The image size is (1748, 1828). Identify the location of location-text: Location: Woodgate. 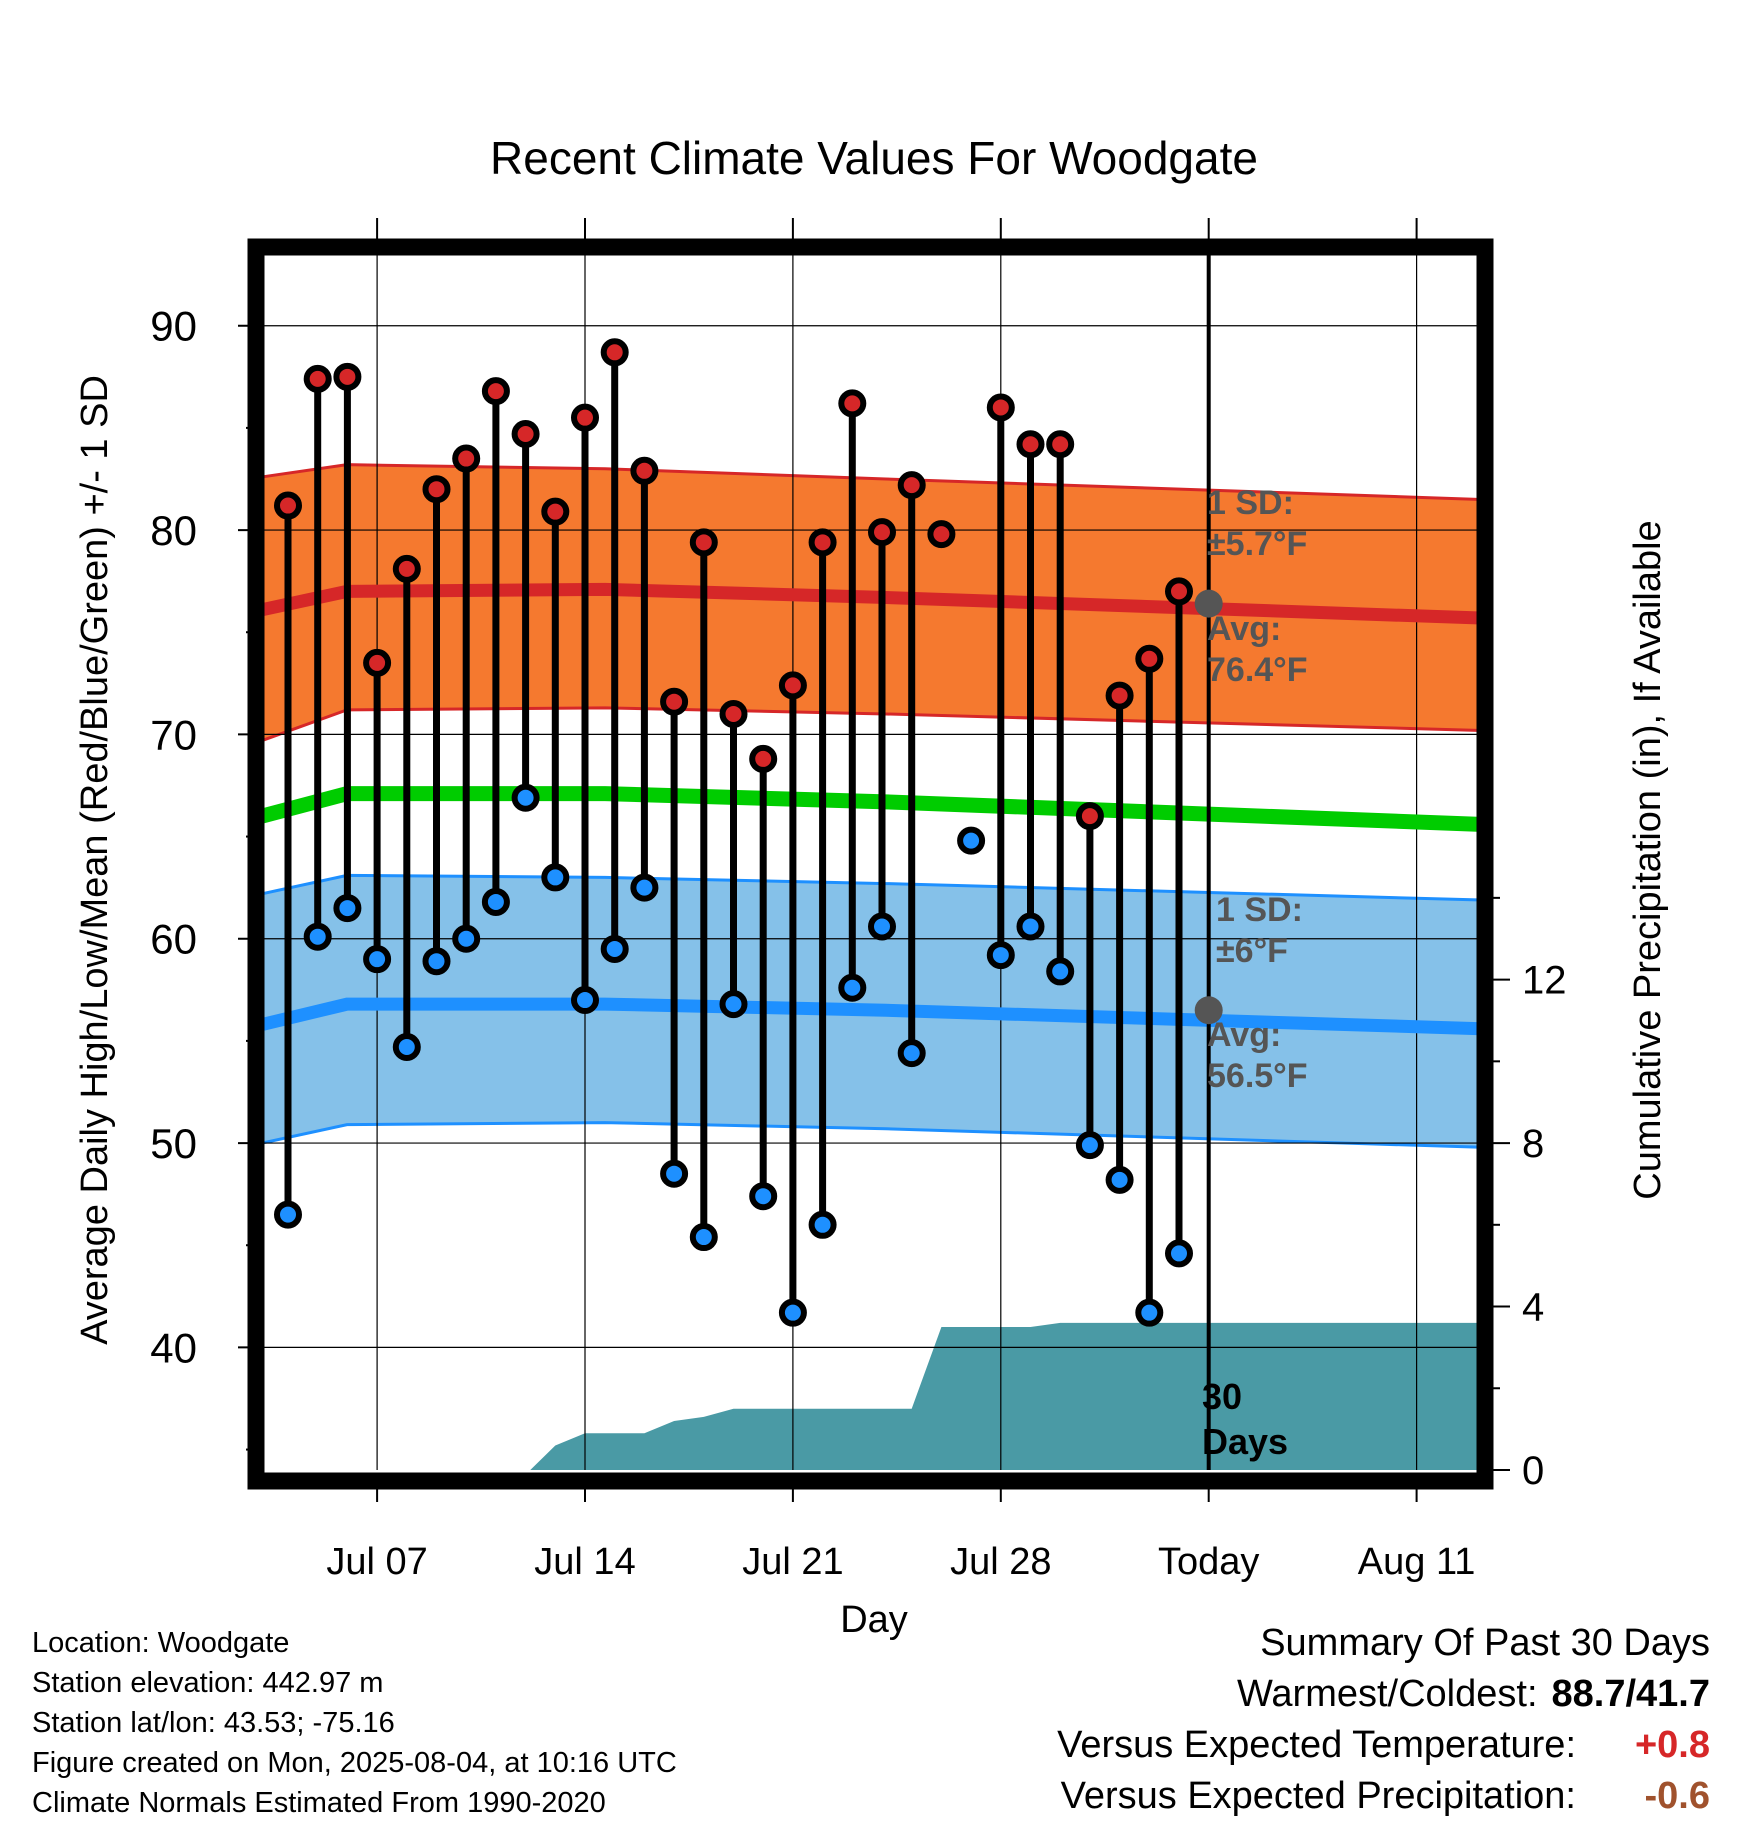
(161, 1643).